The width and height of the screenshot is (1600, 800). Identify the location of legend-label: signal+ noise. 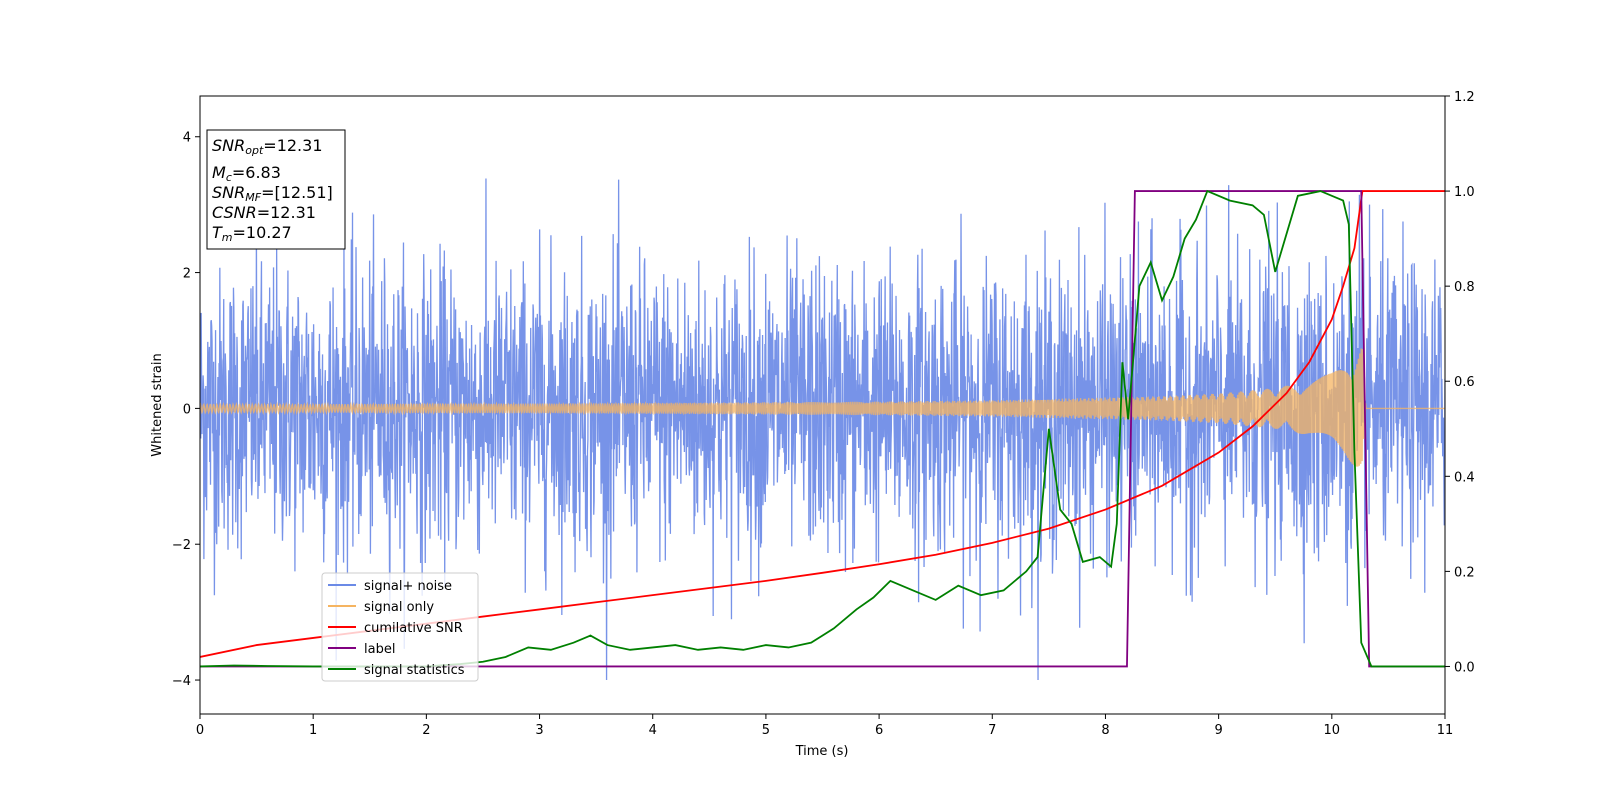
(408, 586).